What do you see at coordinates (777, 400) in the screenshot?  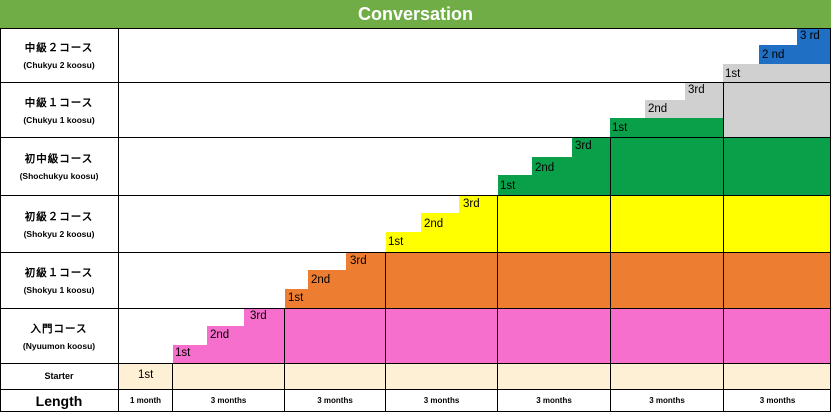 I see `column-length-7: 3 months` at bounding box center [777, 400].